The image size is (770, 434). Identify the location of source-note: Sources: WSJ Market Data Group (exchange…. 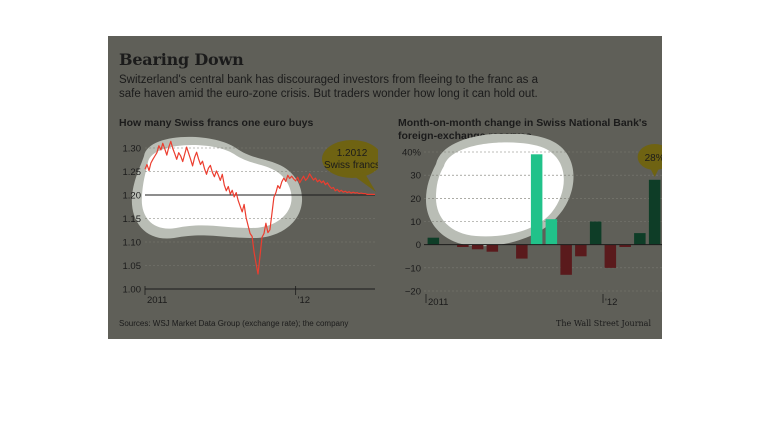
(234, 323).